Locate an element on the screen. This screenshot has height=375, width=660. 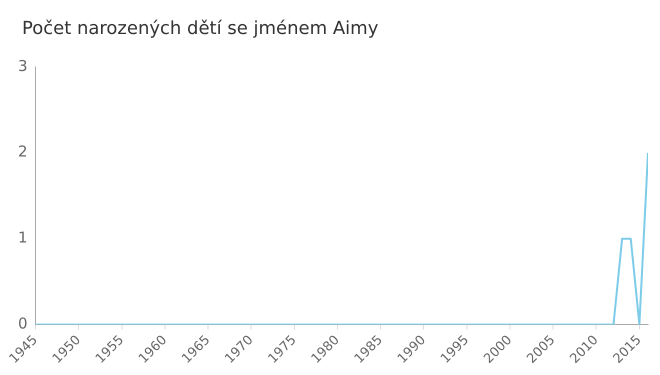
y-tick-label: 2 is located at coordinates (23, 151).